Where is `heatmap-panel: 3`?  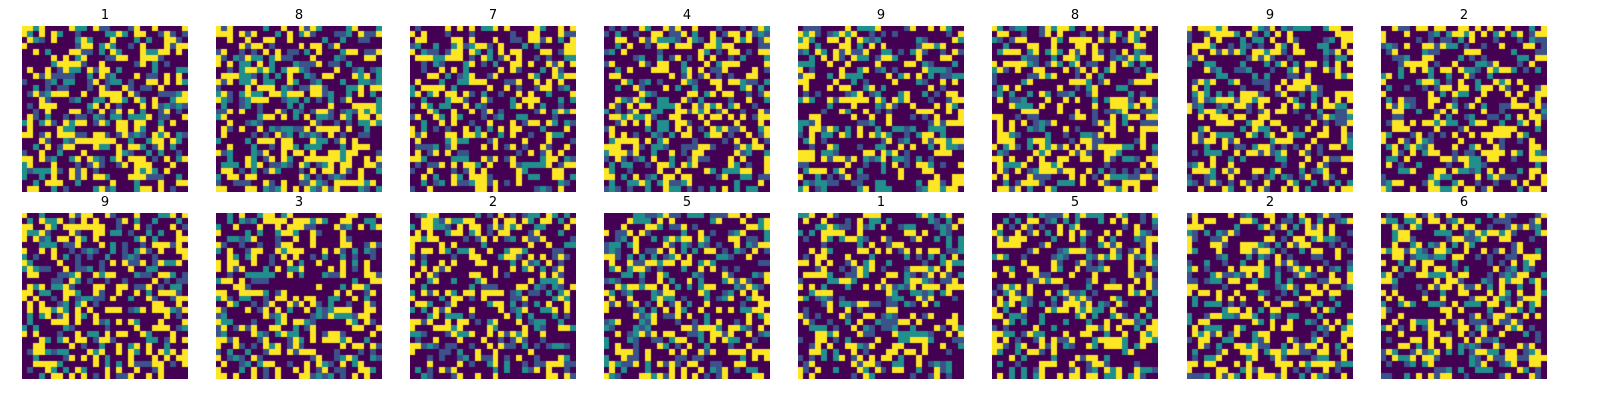
heatmap-panel: 3 is located at coordinates (299, 287).